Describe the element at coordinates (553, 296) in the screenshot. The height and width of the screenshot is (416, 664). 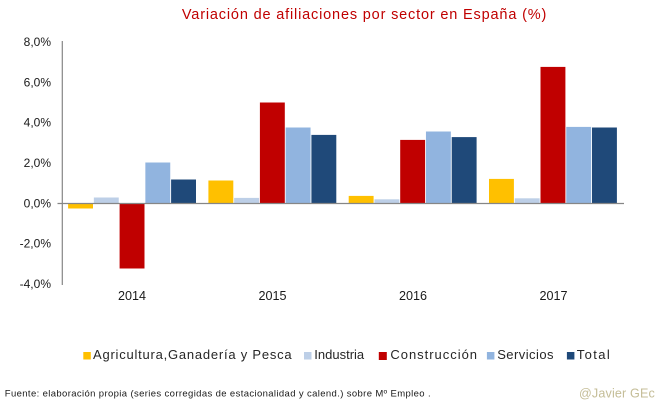
I see `svg-text: 2017` at that location.